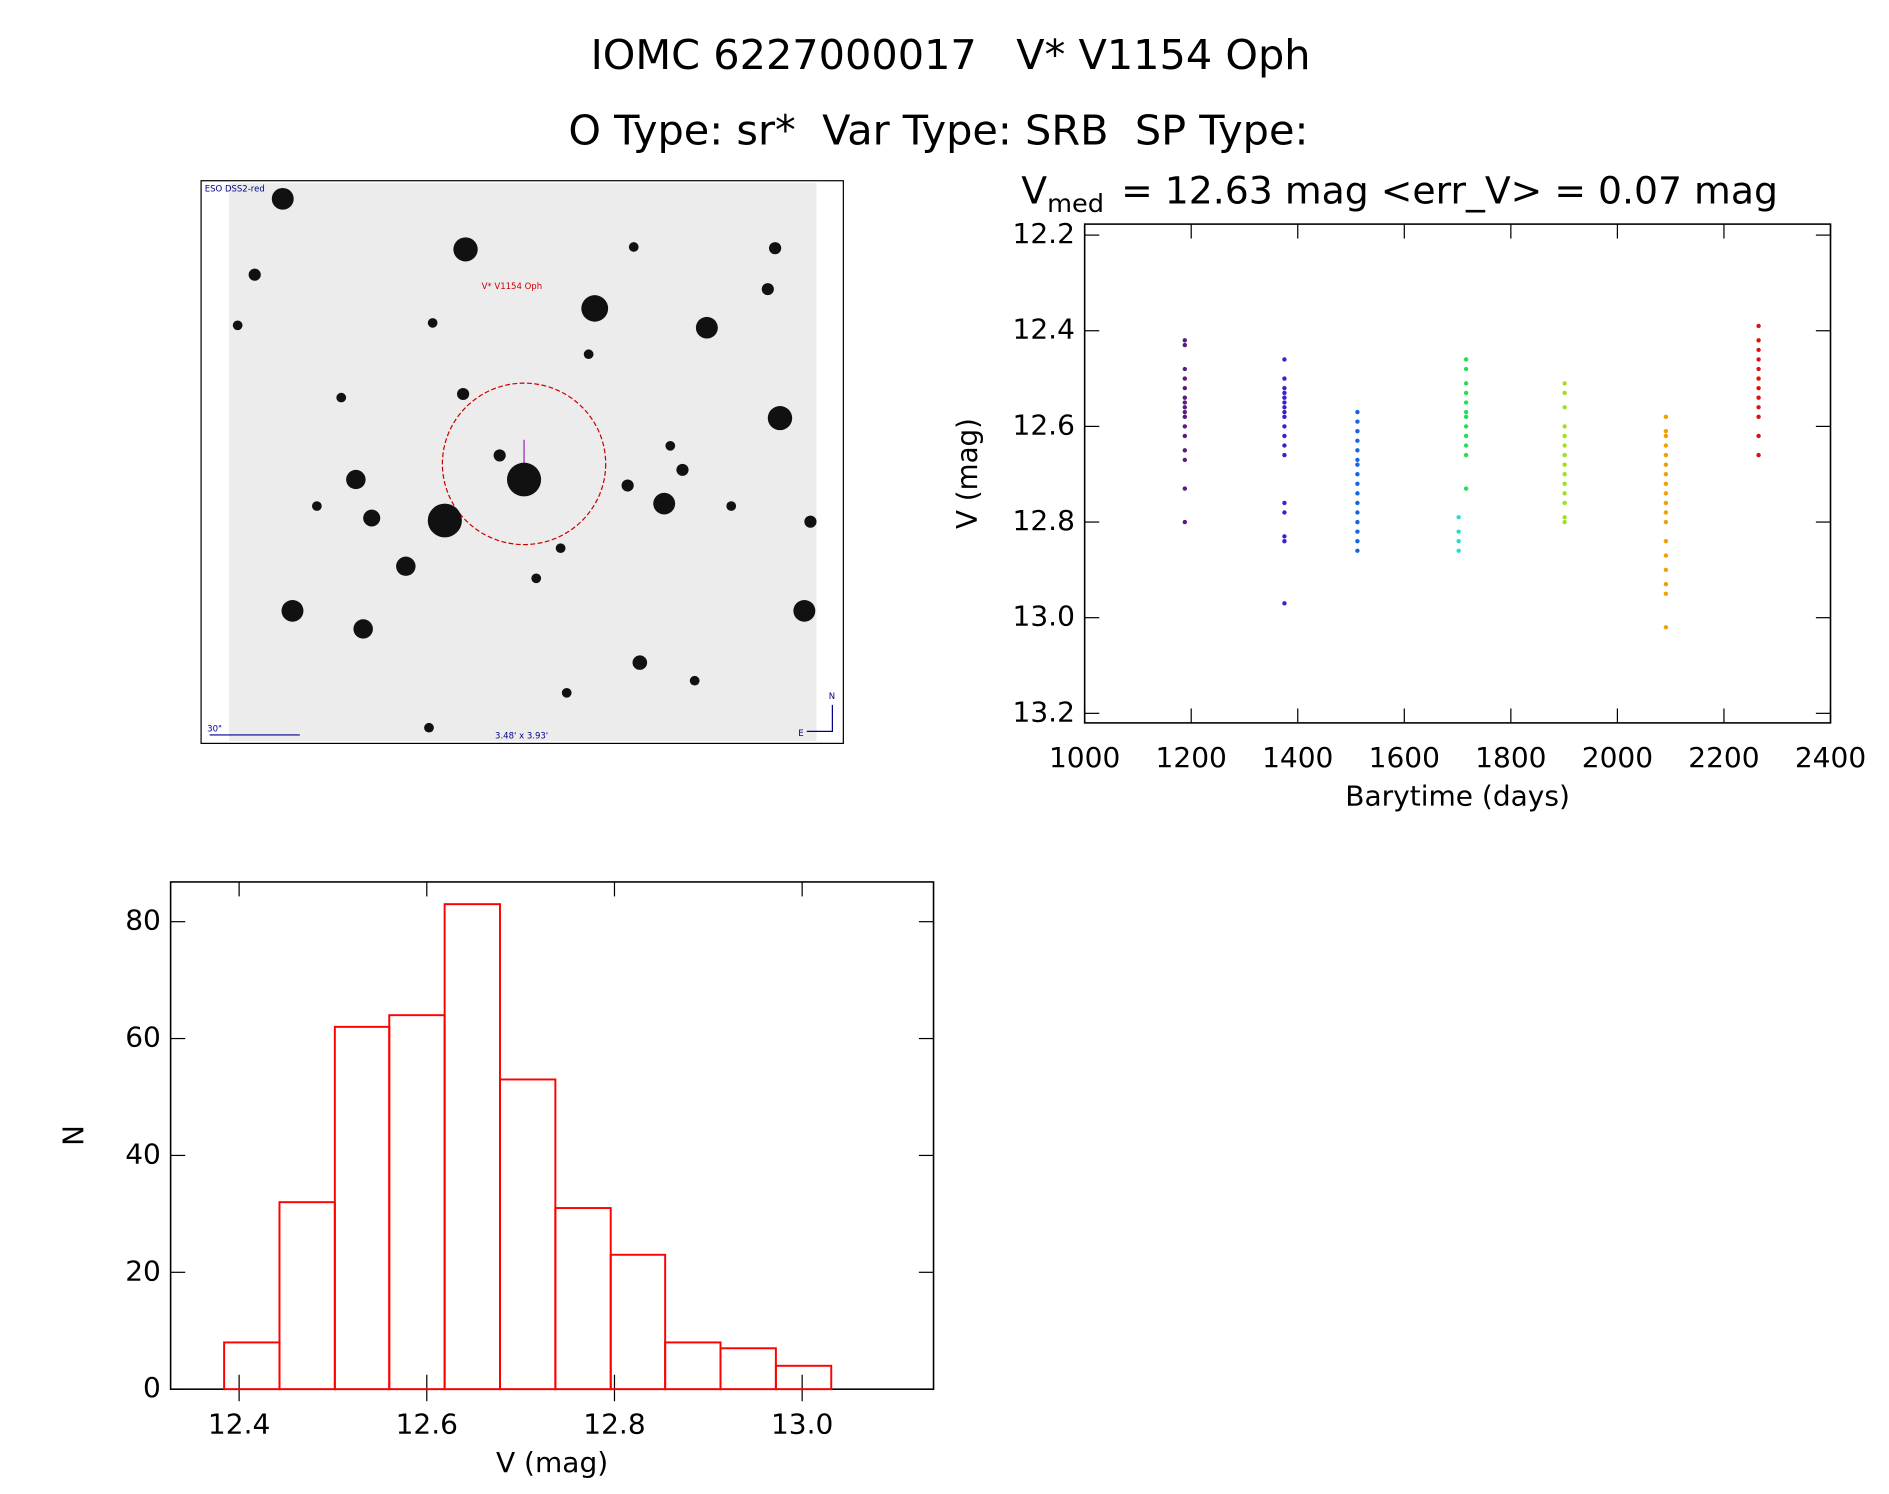 This screenshot has width=1889, height=1494. I want to click on y-tick-label: 12.4, so click(1044, 329).